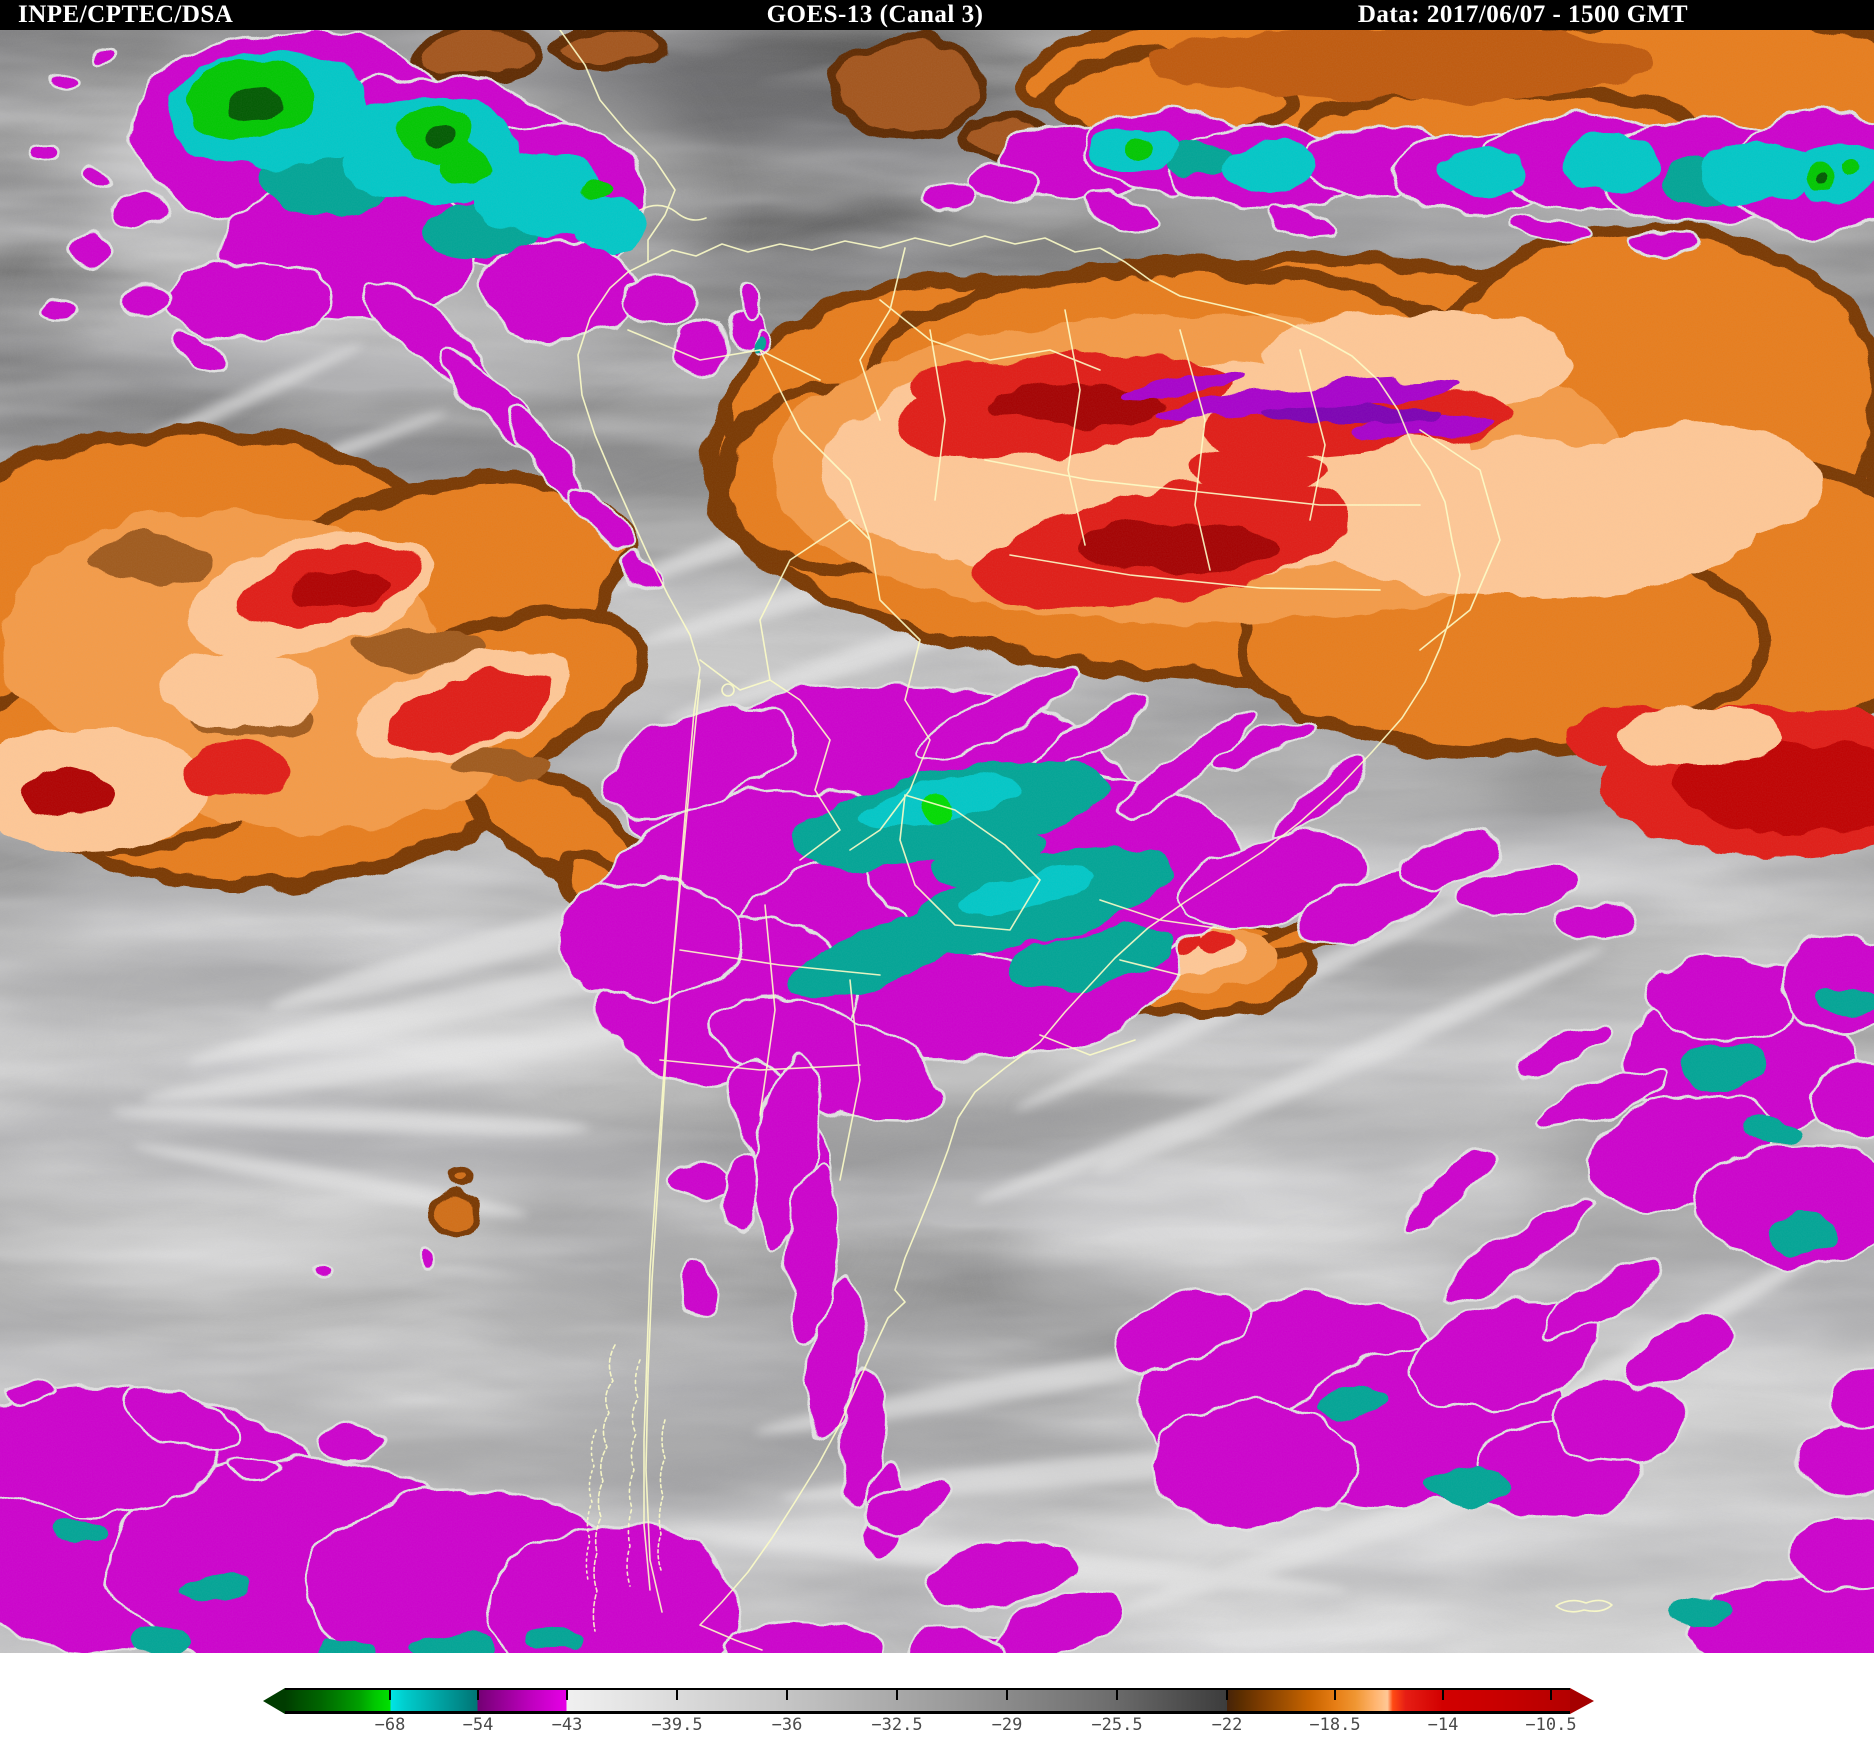 The width and height of the screenshot is (1874, 1753). I want to click on tick-label: −10.5, so click(1551, 1725).